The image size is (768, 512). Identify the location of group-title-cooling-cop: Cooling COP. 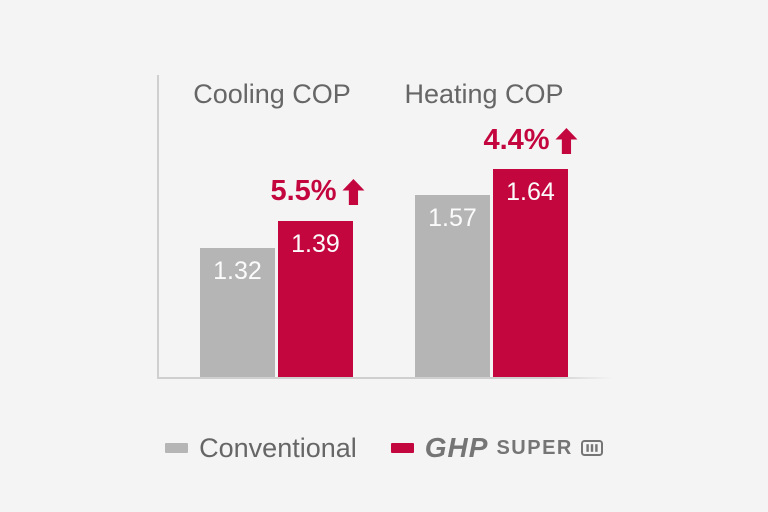
(272, 94).